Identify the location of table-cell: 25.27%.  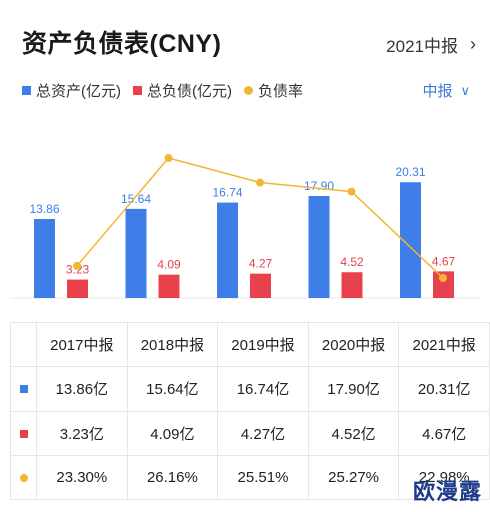
(353, 477).